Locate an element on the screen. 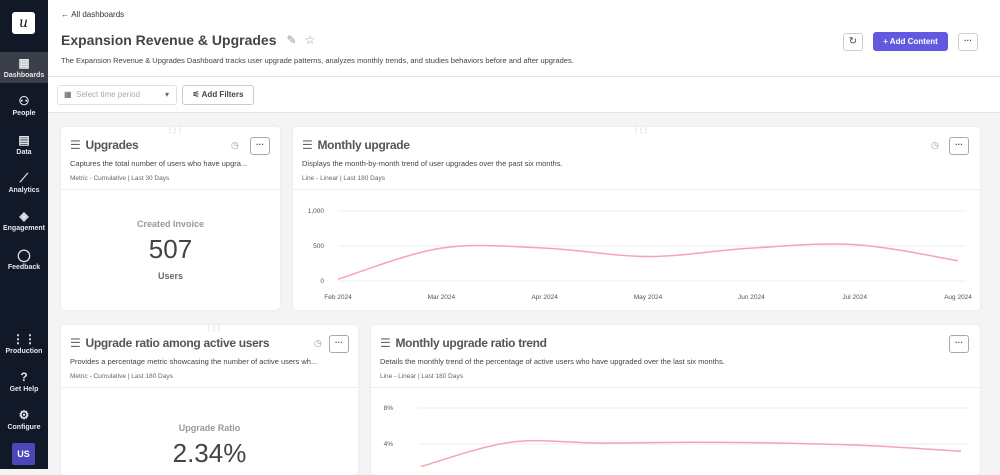 The width and height of the screenshot is (1000, 475). sidebar-item-people: ⚇People is located at coordinates (24, 105).